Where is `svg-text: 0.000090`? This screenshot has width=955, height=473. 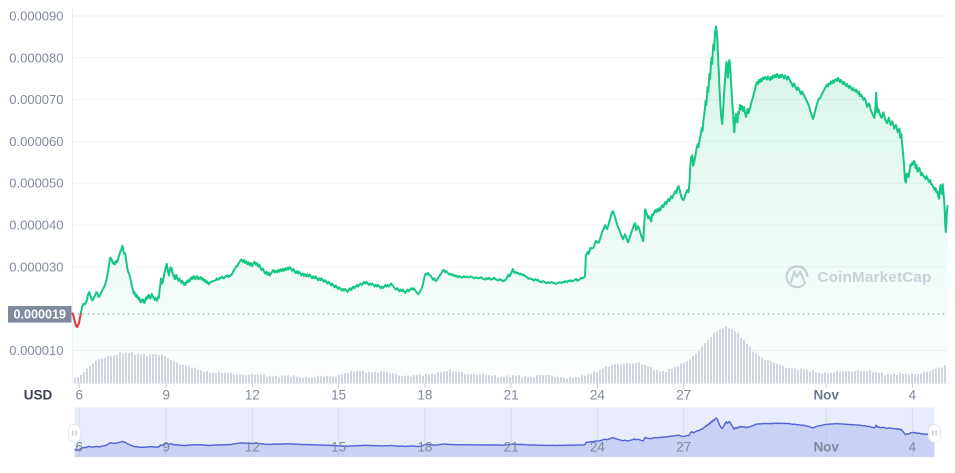
svg-text: 0.000090 is located at coordinates (36, 16).